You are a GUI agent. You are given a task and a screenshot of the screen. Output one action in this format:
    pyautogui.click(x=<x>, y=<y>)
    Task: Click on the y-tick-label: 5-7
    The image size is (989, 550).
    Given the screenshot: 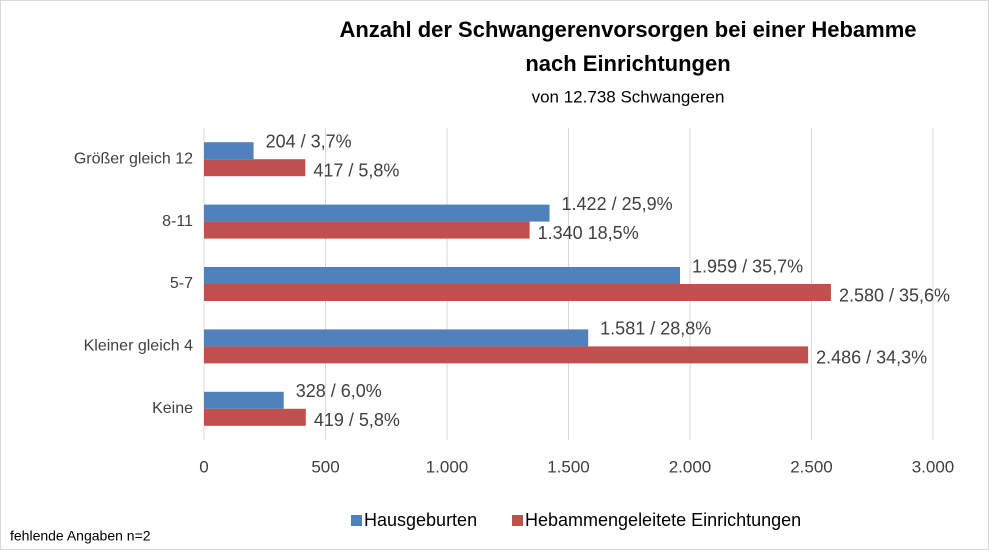 What is the action you would take?
    pyautogui.click(x=181, y=283)
    